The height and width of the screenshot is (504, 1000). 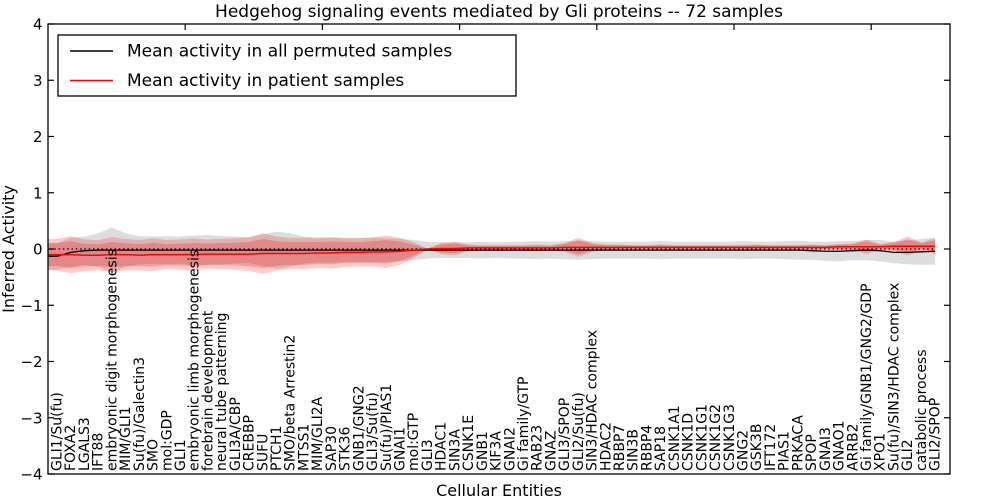 What do you see at coordinates (31, 362) in the screenshot?
I see `y-tick-label: −2` at bounding box center [31, 362].